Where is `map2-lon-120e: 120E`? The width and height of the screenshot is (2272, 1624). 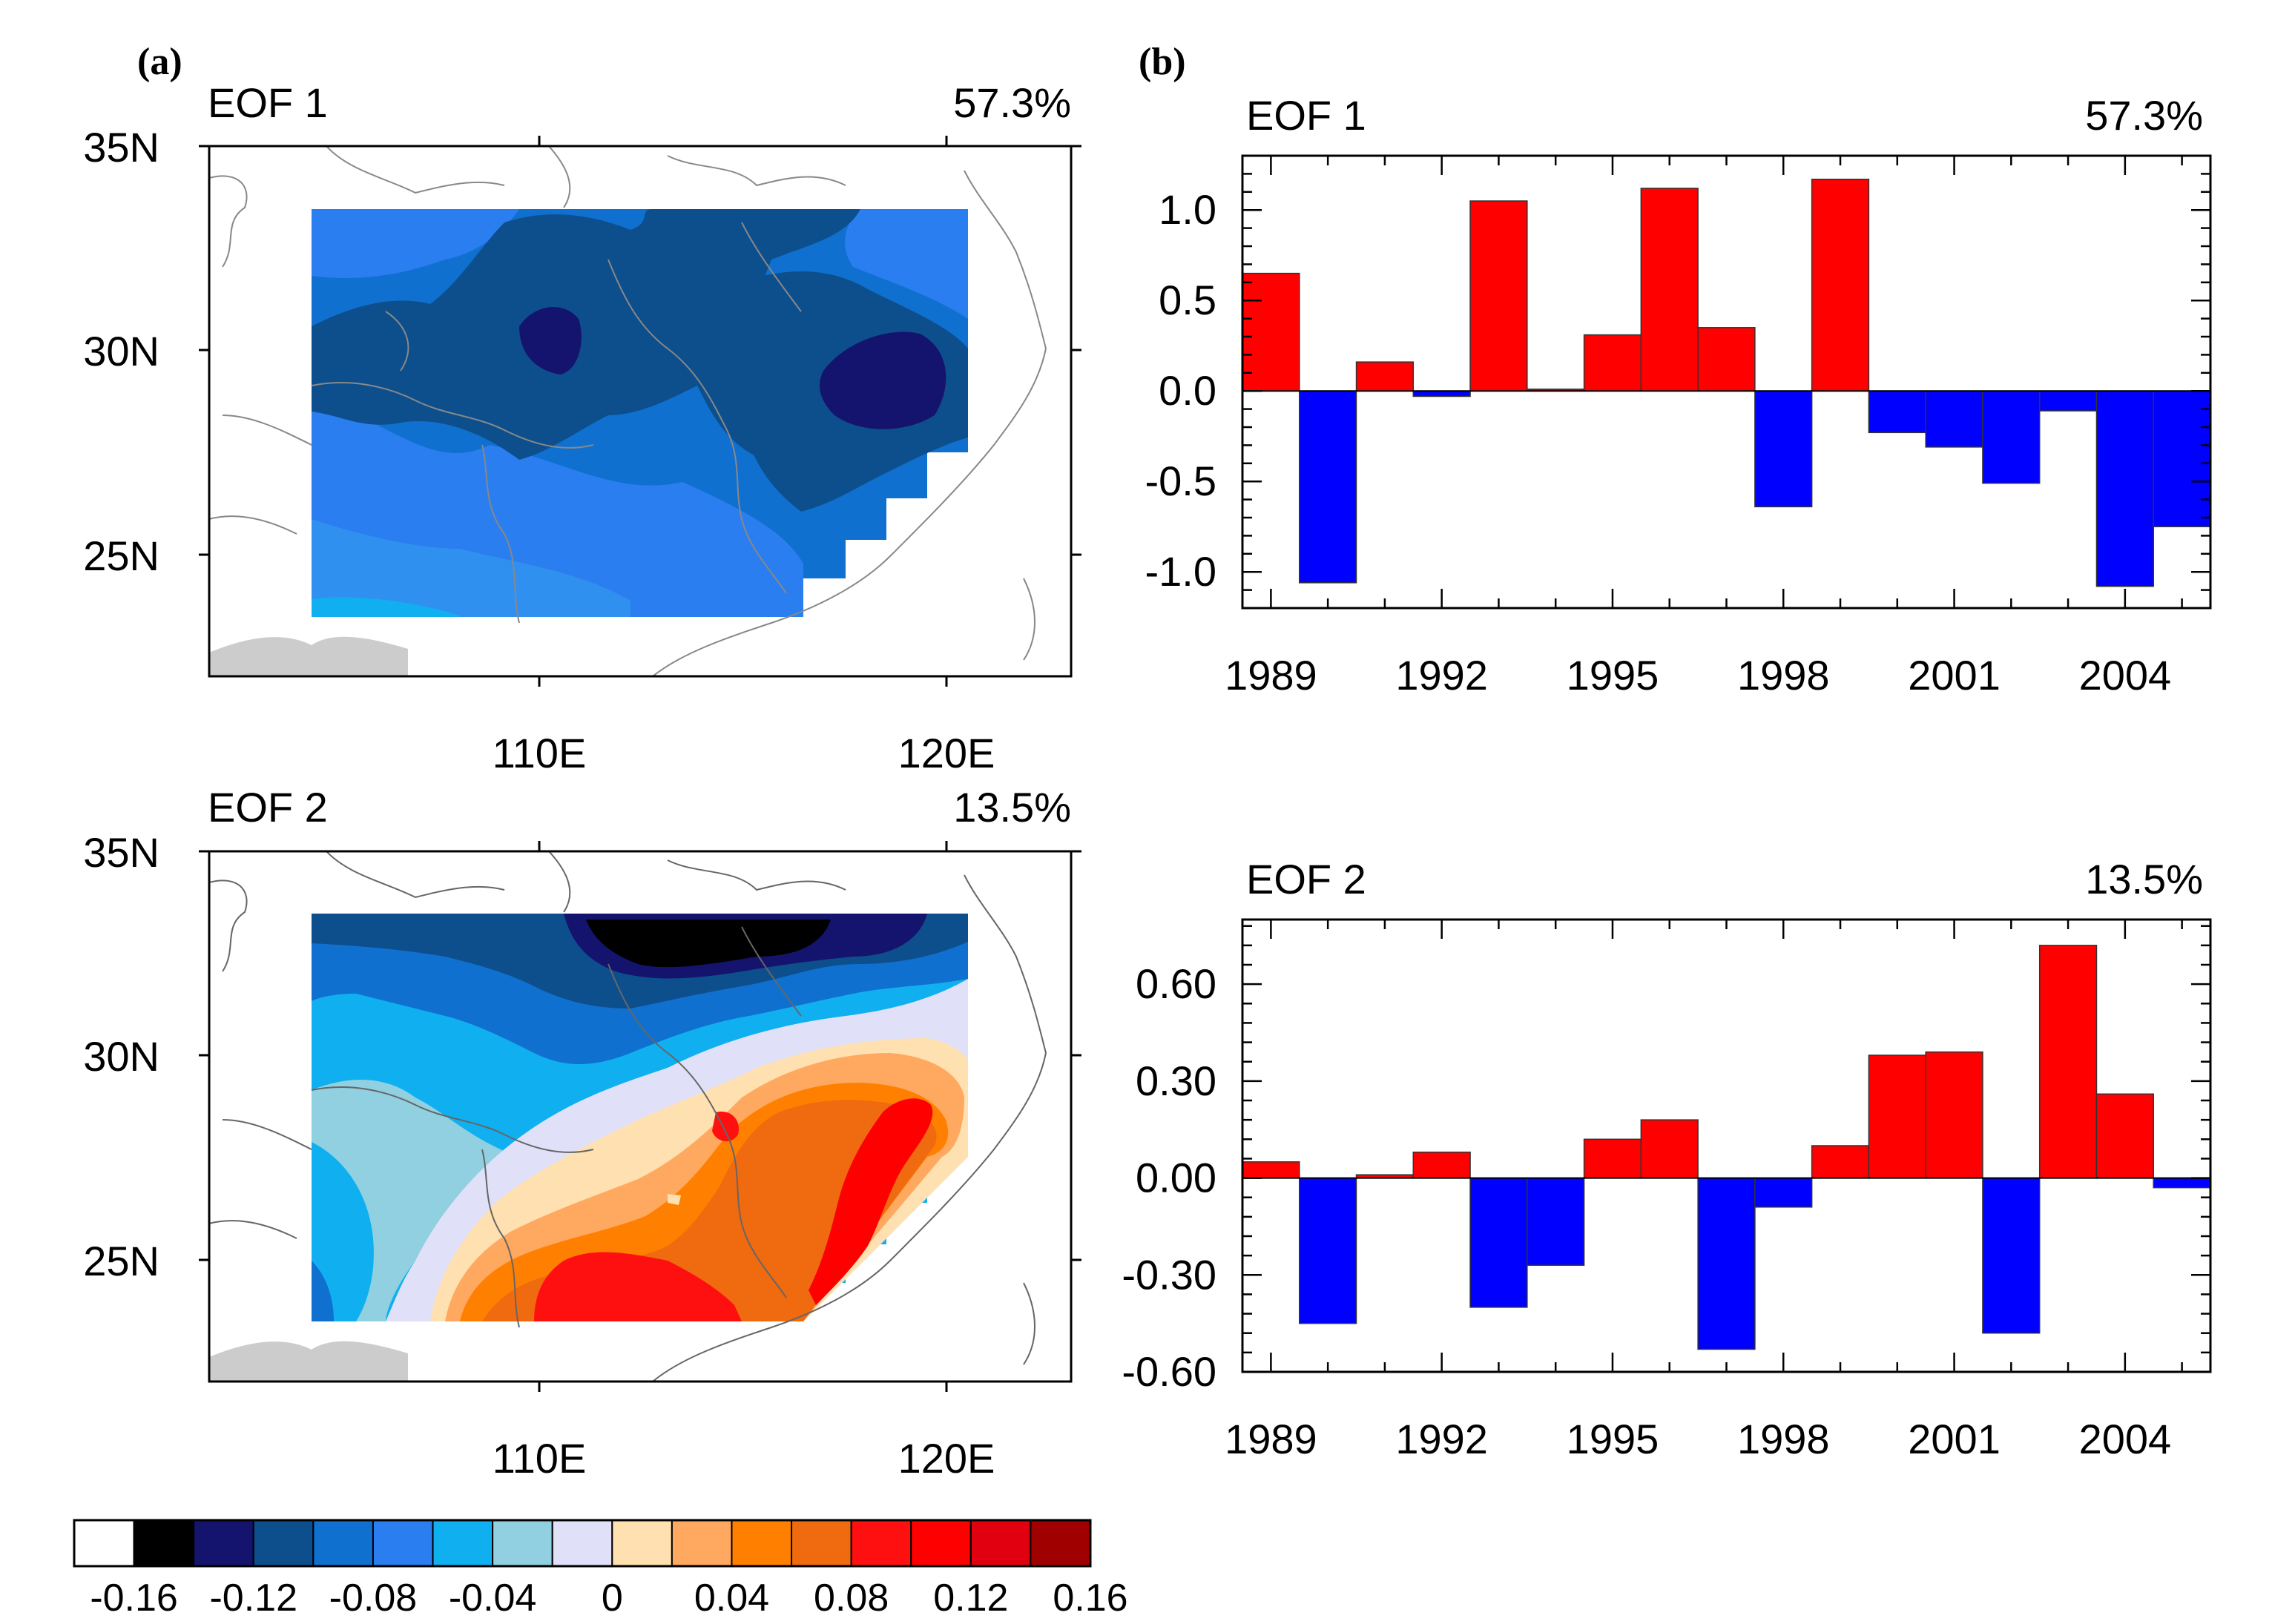 map2-lon-120e: 120E is located at coordinates (946, 1459).